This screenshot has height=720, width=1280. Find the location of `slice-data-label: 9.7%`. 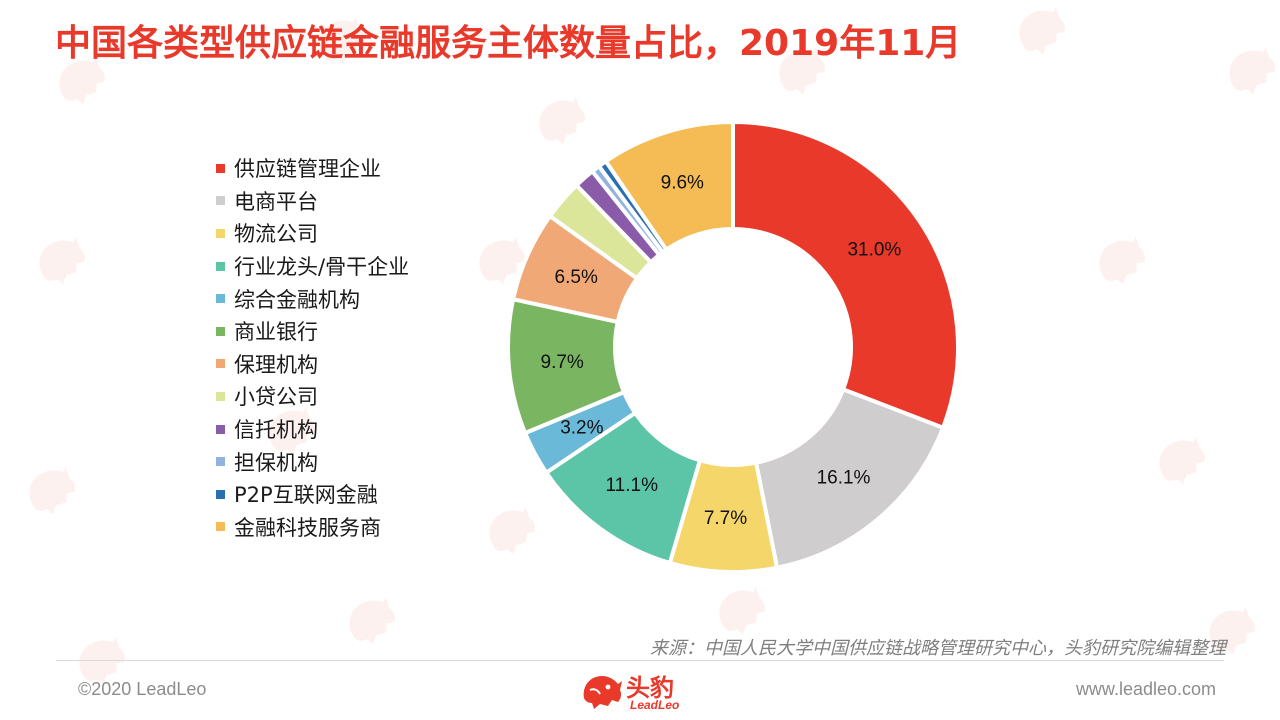

slice-data-label: 9.7% is located at coordinates (562, 362).